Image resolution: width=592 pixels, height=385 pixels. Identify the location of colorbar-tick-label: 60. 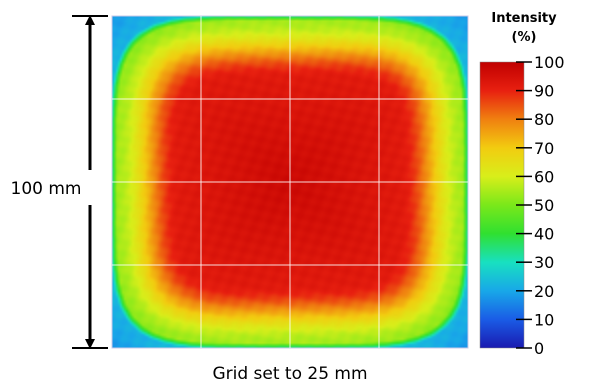
(544, 176).